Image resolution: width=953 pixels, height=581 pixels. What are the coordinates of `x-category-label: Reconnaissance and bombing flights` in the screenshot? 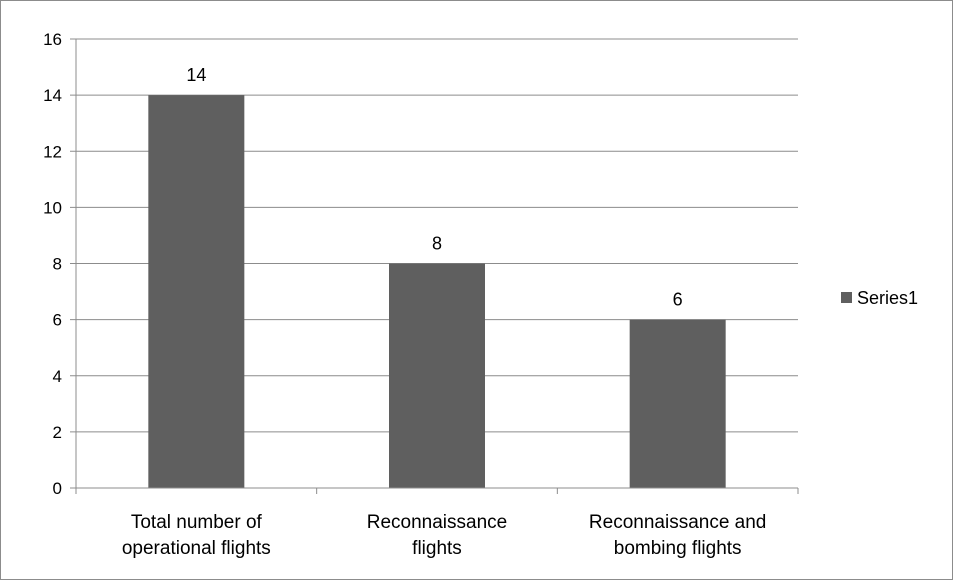 It's located at (677, 535).